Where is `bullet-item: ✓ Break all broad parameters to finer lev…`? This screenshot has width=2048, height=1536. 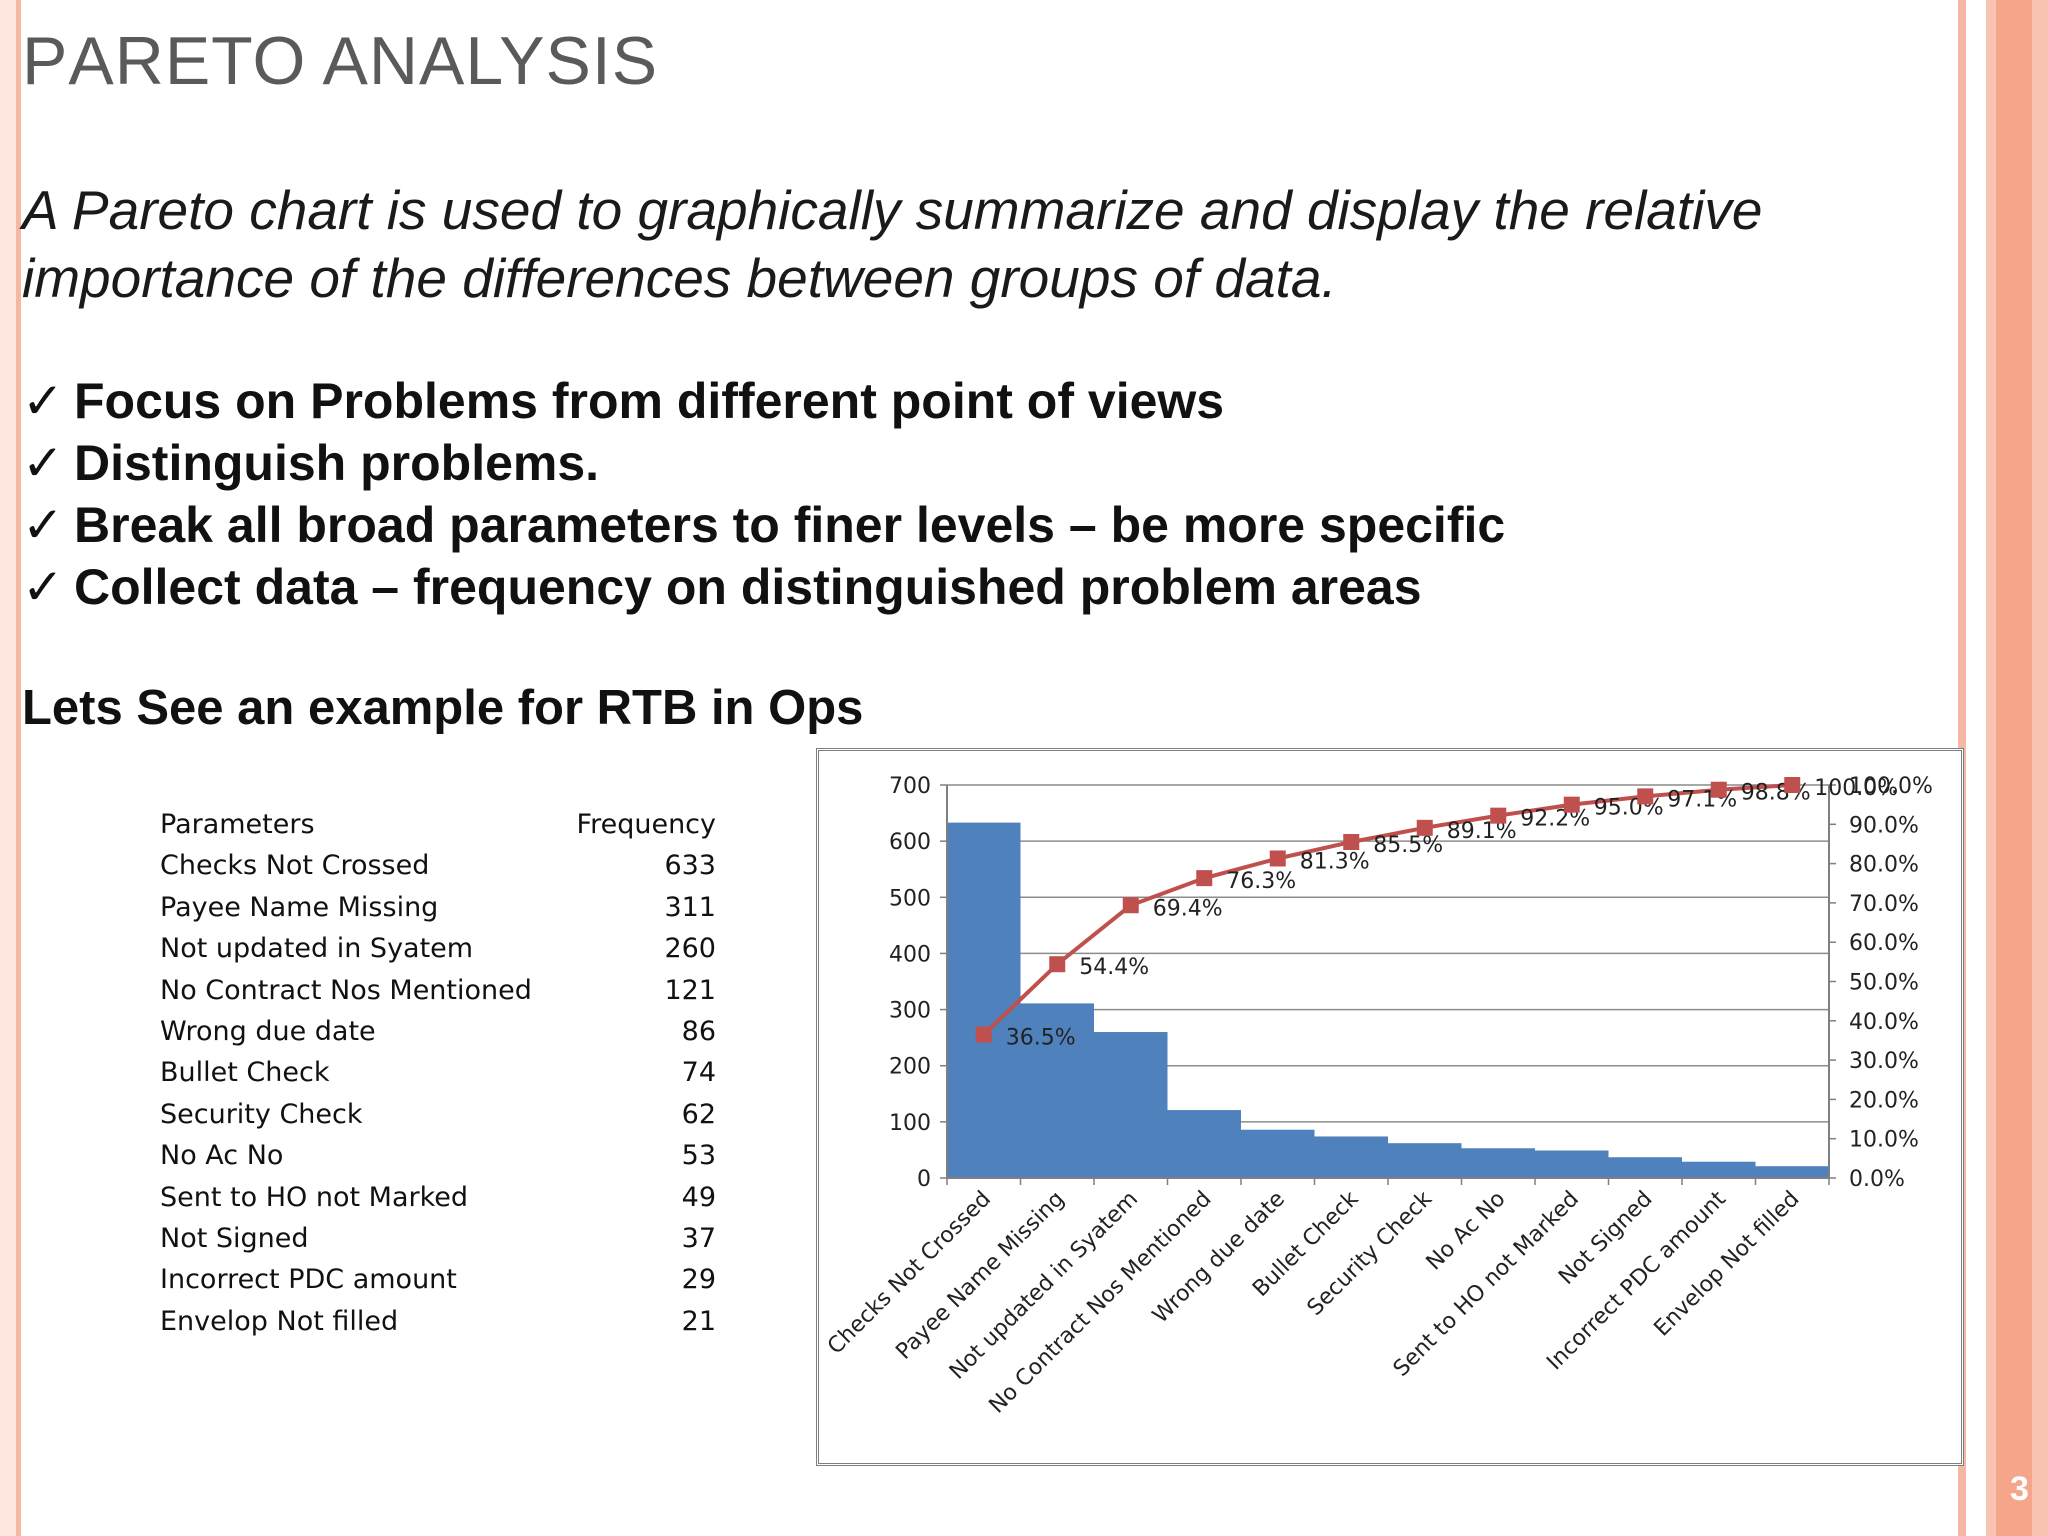 bullet-item: ✓ Break all broad parameters to finer lev… is located at coordinates (972, 525).